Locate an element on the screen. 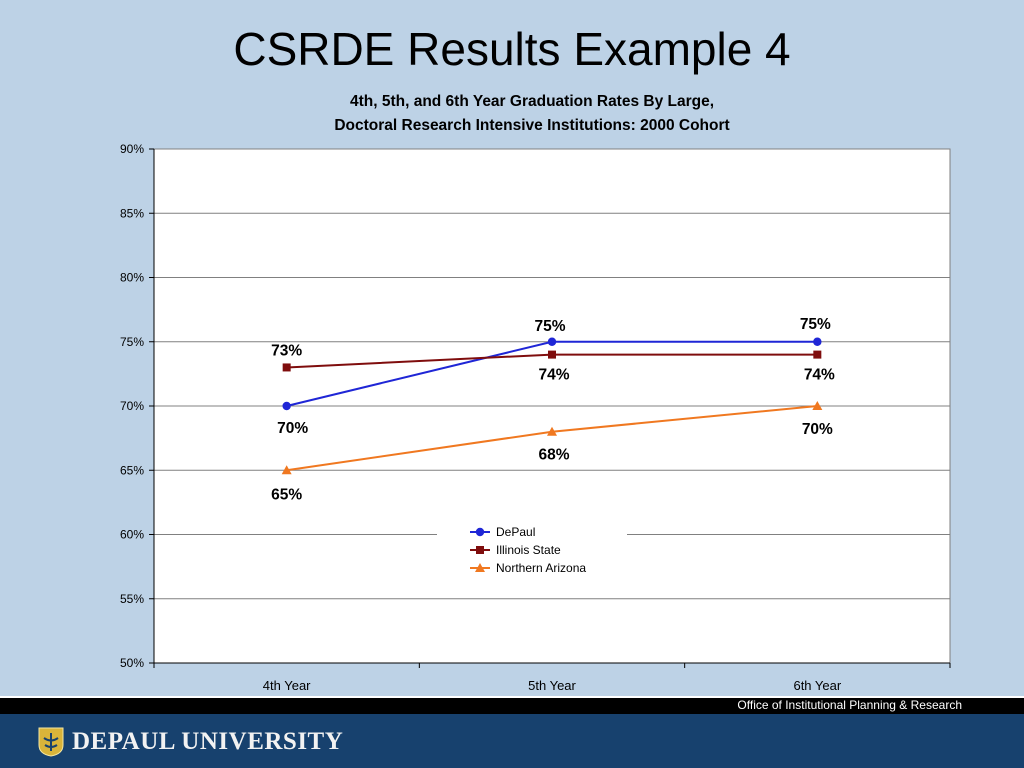 This screenshot has height=768, width=1024. y-tick-label: 65% is located at coordinates (132, 470).